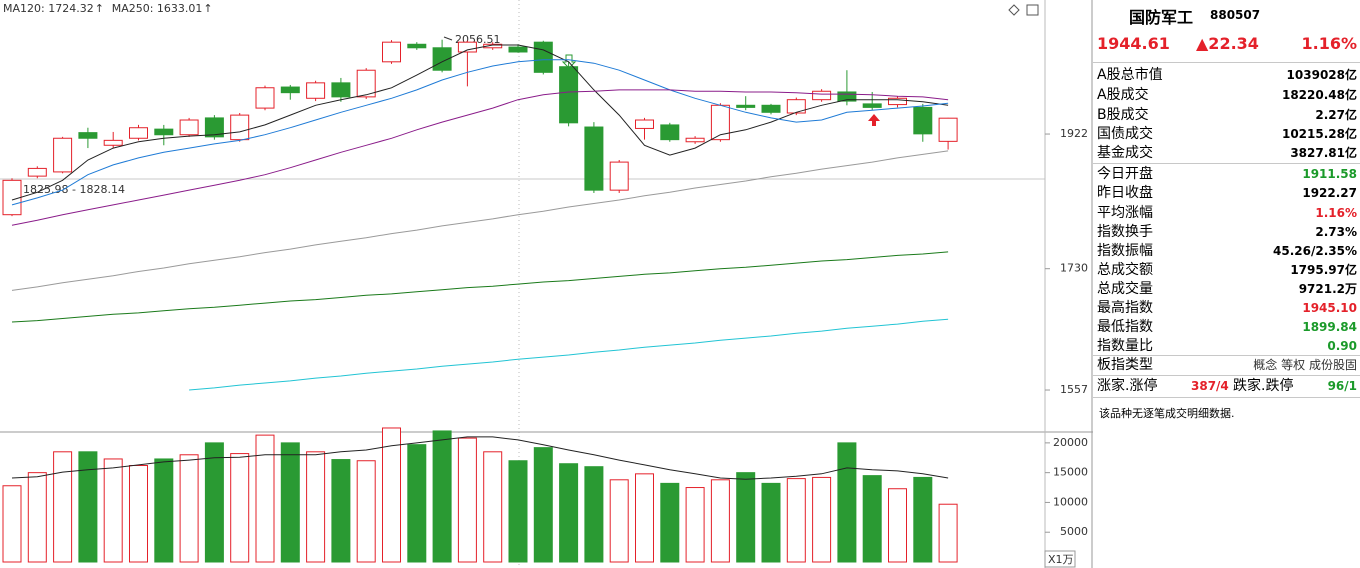 This screenshot has height=568, width=1360. What do you see at coordinates (1329, 193) in the screenshot?
I see `row-value: 1922.27` at bounding box center [1329, 193].